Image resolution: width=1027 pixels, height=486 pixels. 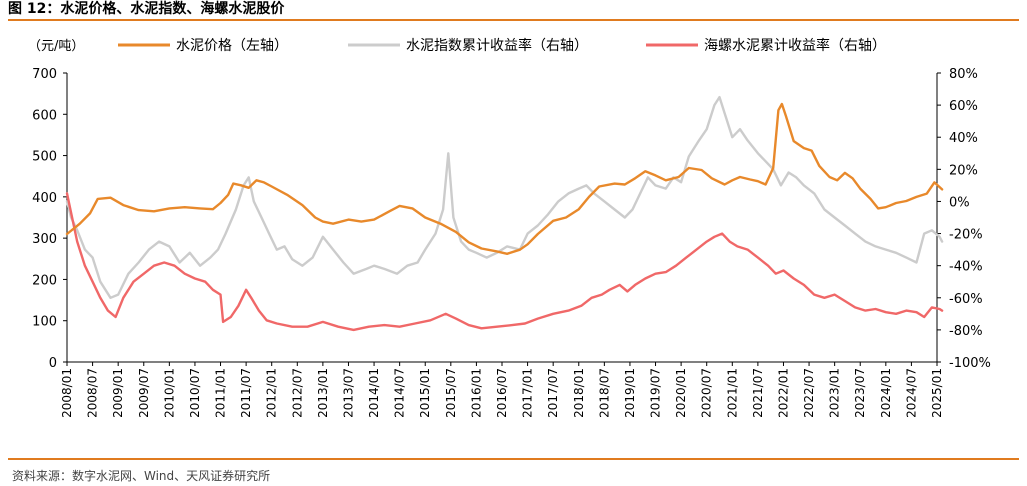 What do you see at coordinates (681, 393) in the screenshot?
I see `x-tick-label: 2020/01` at bounding box center [681, 393].